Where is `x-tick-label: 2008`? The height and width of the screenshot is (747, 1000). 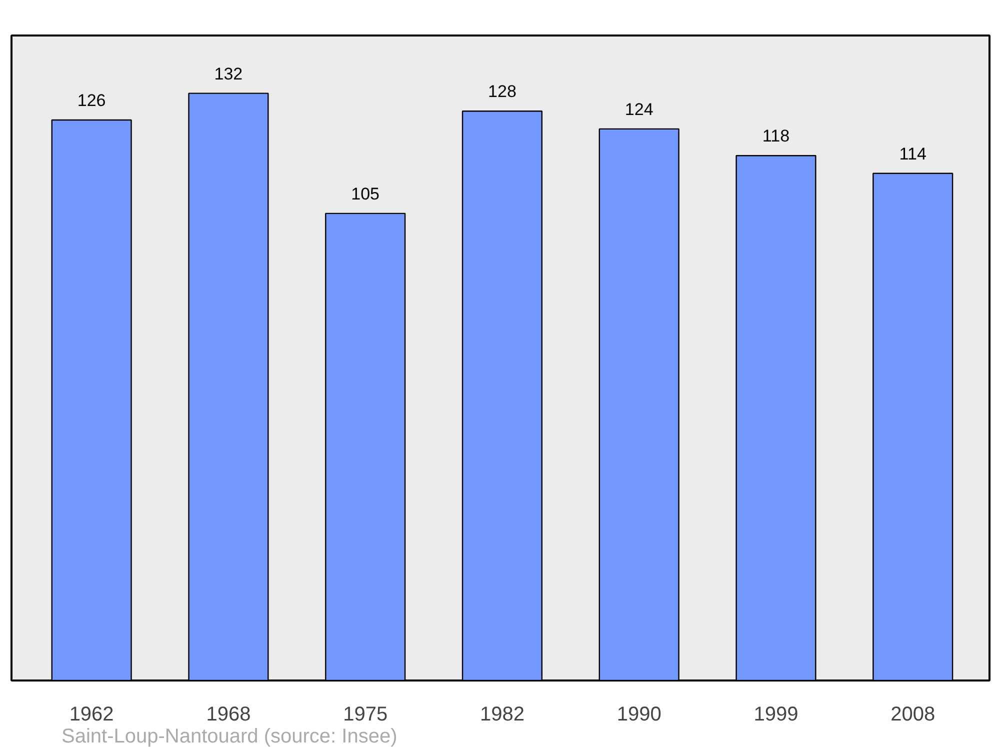 x-tick-label: 2008 is located at coordinates (913, 715).